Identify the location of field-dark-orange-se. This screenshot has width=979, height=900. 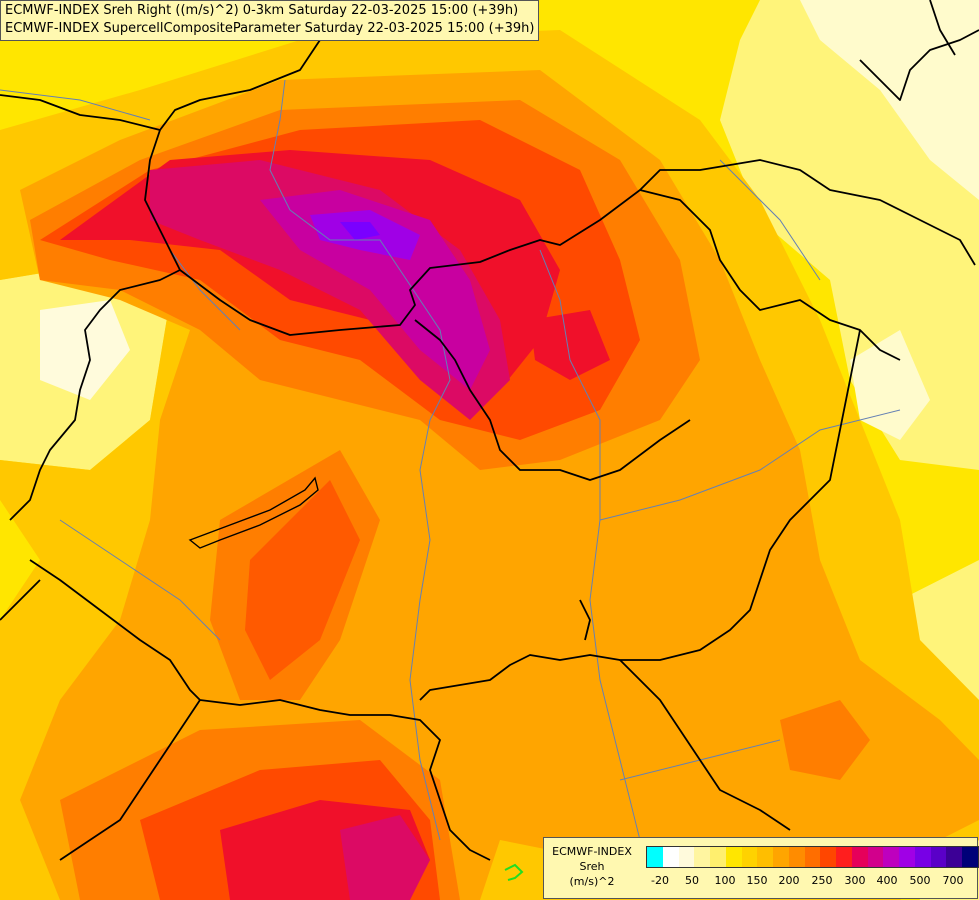
(825, 740).